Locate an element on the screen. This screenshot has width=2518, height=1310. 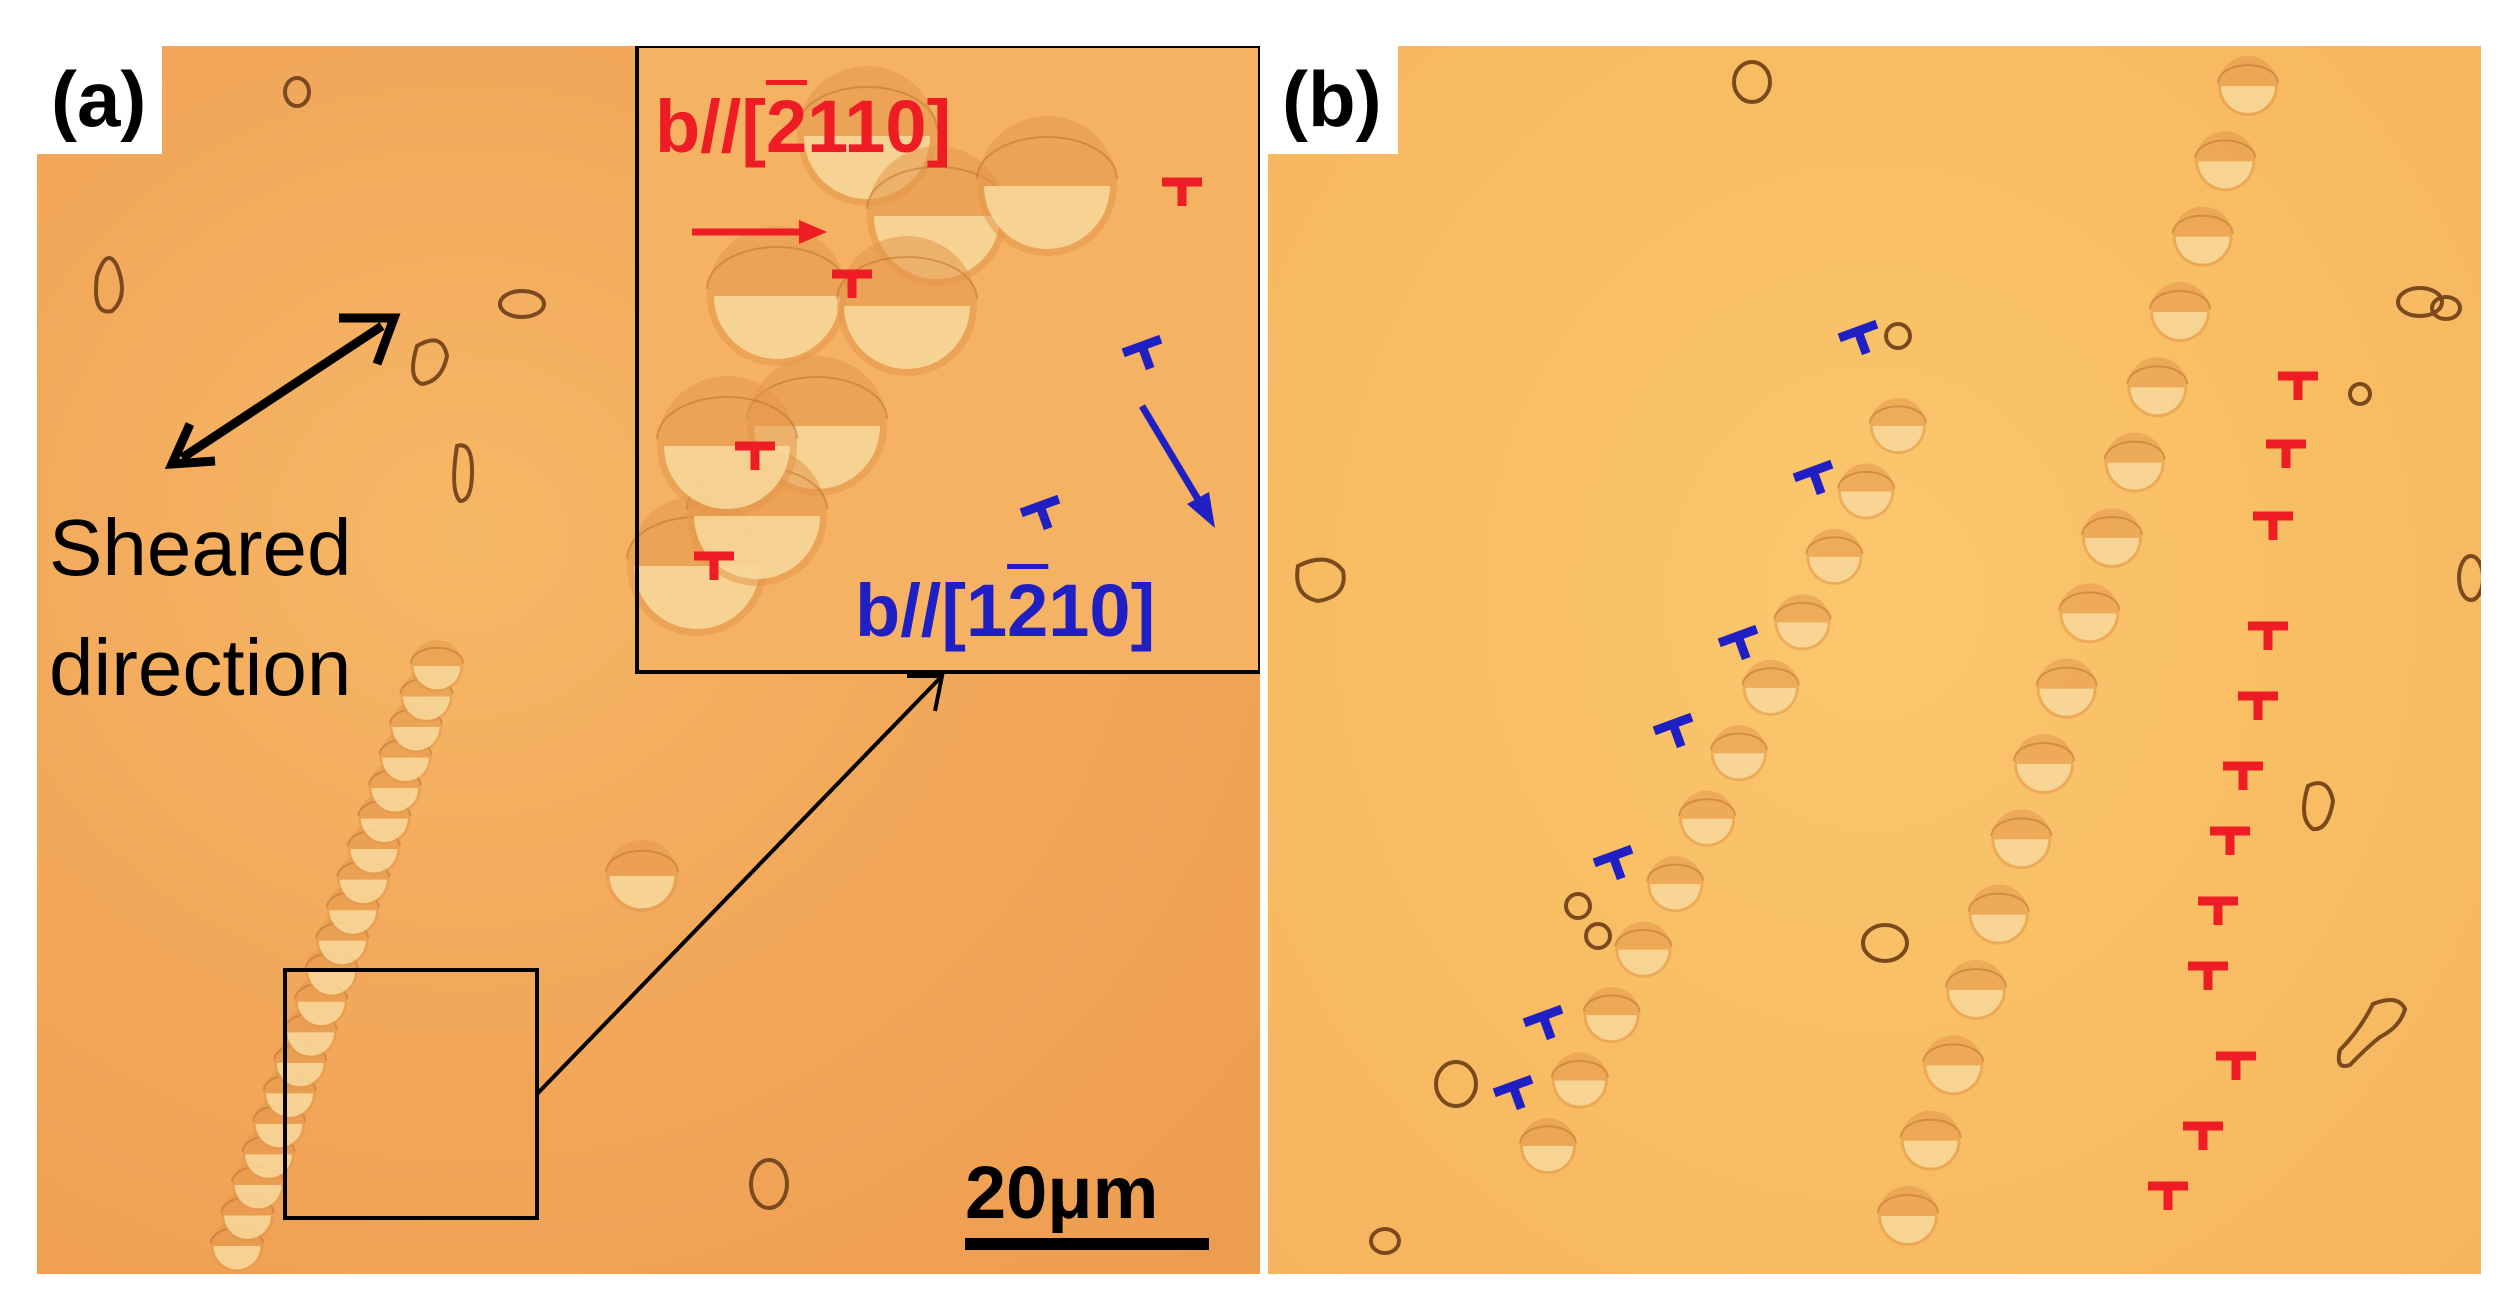
burgers-red-bar-digit: 2 is located at coordinates (786, 126).